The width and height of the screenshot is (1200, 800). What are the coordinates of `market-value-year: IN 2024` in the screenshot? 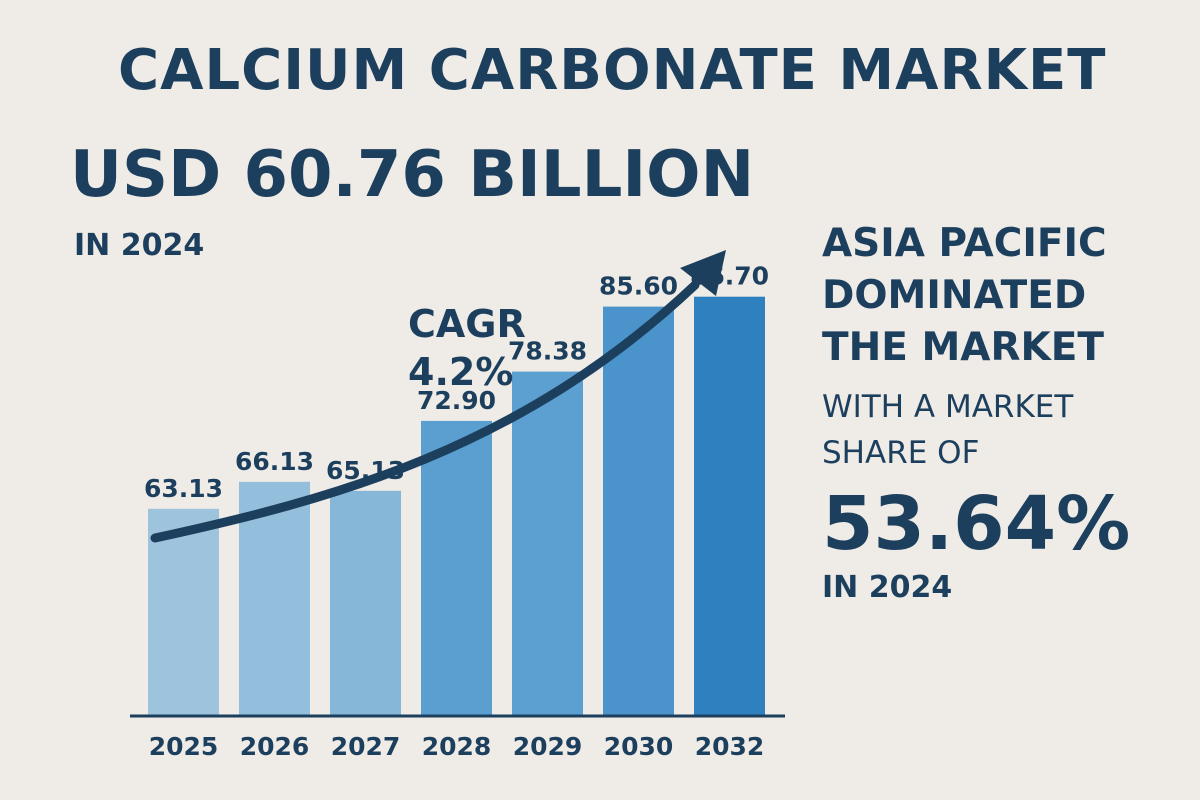 It's located at (139, 245).